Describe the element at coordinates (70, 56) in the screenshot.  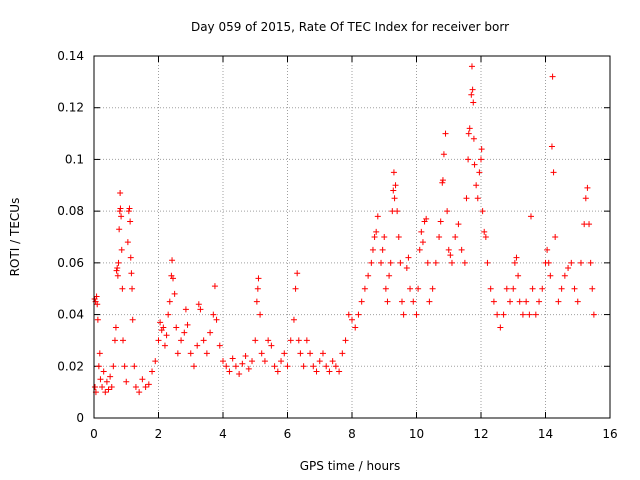
I see `y-tick-label: 0.14` at that location.